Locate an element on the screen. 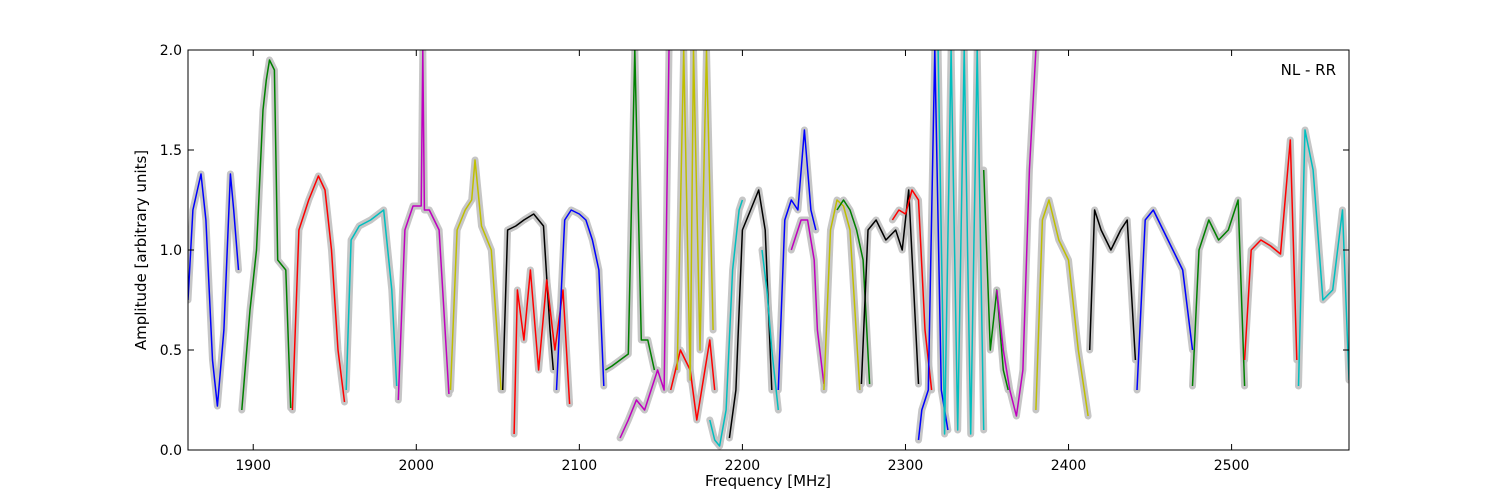 The width and height of the screenshot is (1500, 500). y-tick-label: 2.0 is located at coordinates (171, 51).